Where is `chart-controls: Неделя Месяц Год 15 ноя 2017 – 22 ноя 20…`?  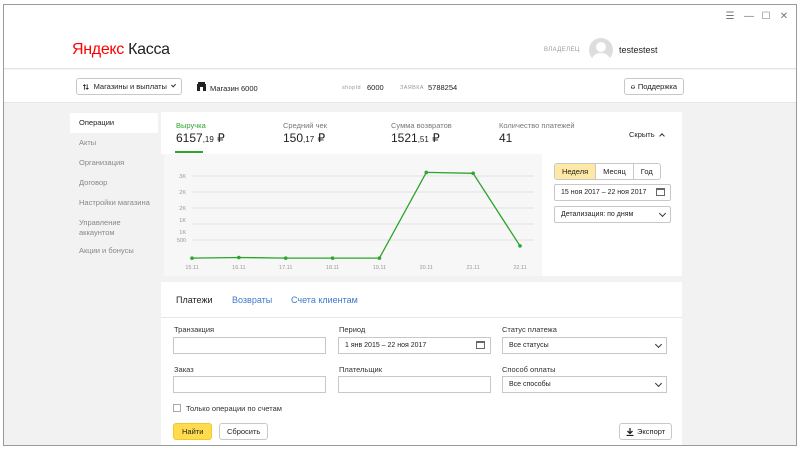 chart-controls: Неделя Месяц Год 15 ноя 2017 – 22 ноя 20… is located at coordinates (612, 215).